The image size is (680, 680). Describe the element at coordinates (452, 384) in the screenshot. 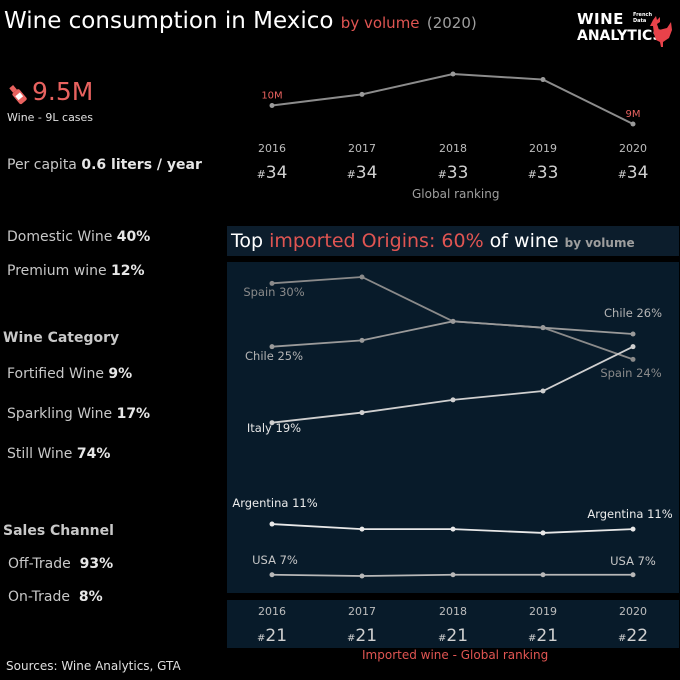

I see `series-line-italy` at that location.